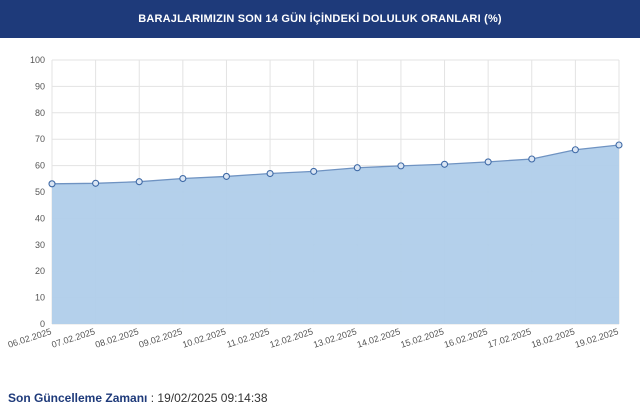  I want to click on y-tick-label-0: 0, so click(42, 324).